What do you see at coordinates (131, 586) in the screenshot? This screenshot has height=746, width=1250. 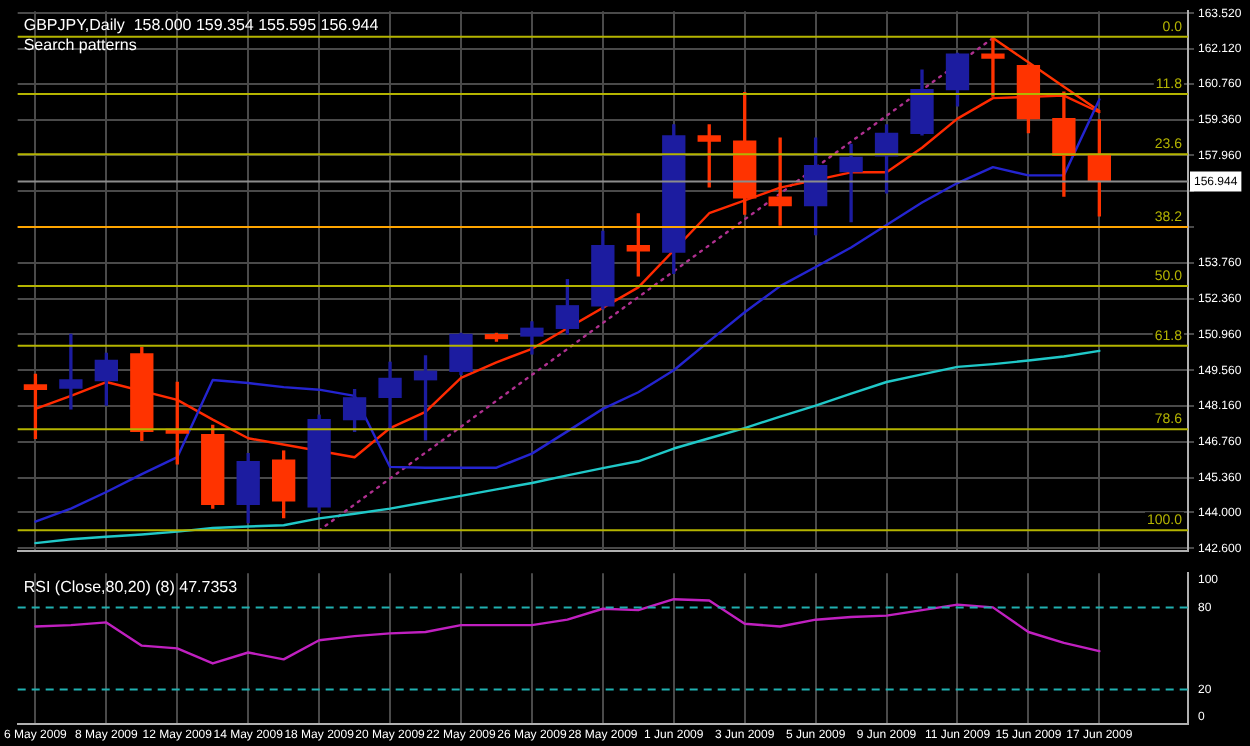 I see `chart-title: RSI (Close,80,20) (8) 47.7353` at bounding box center [131, 586].